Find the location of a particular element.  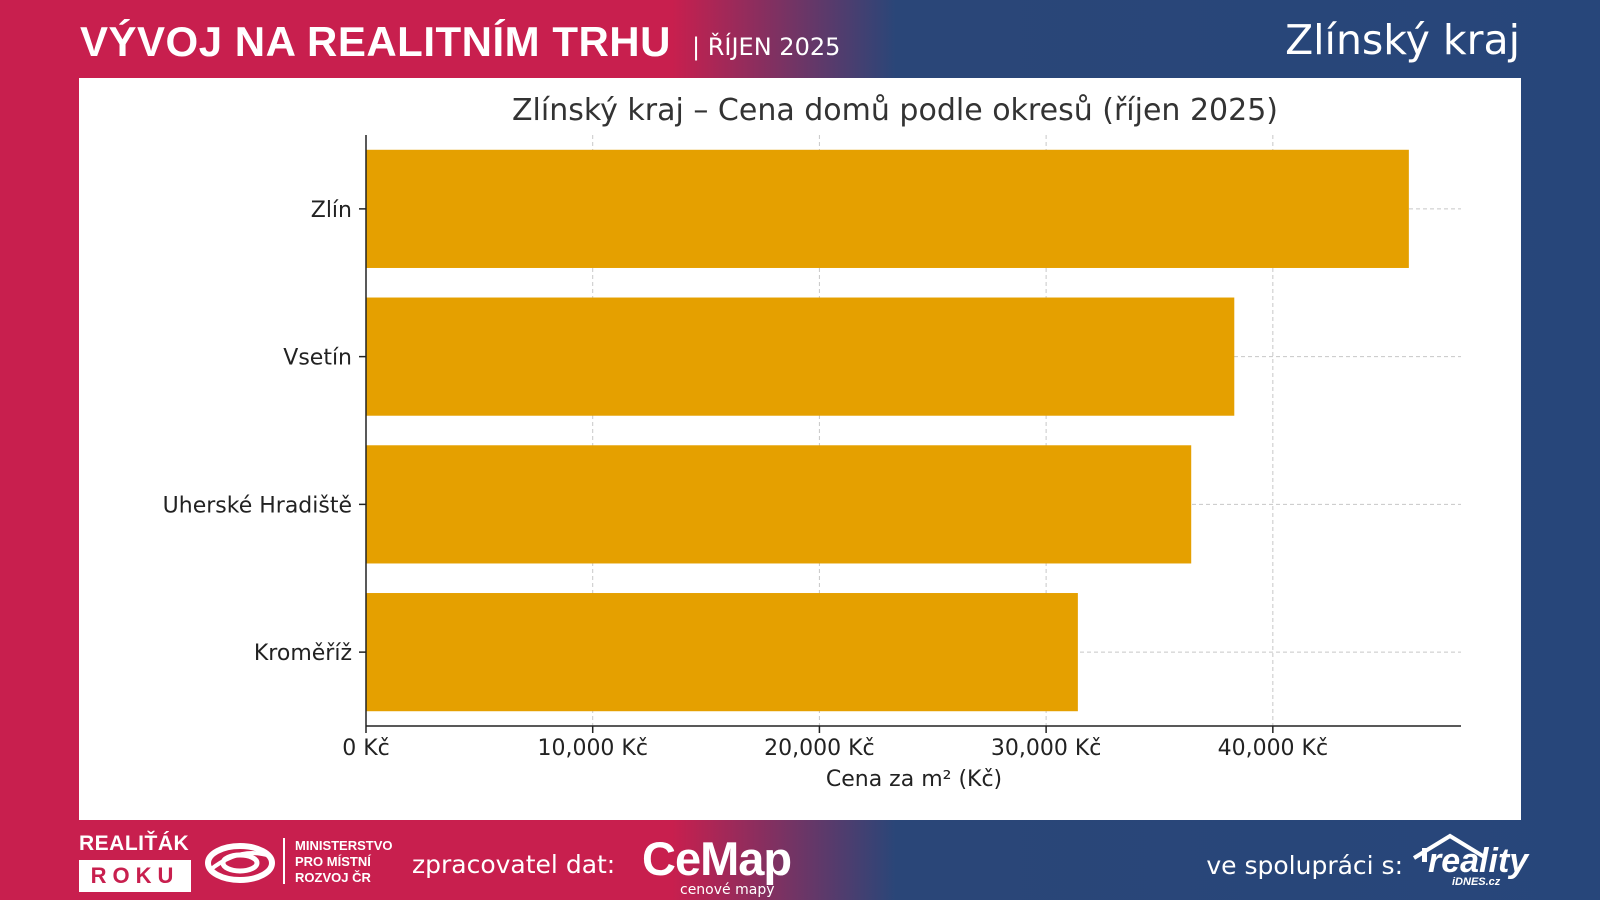

ministry-line-2: PRO MÍSTNÍ is located at coordinates (333, 861).